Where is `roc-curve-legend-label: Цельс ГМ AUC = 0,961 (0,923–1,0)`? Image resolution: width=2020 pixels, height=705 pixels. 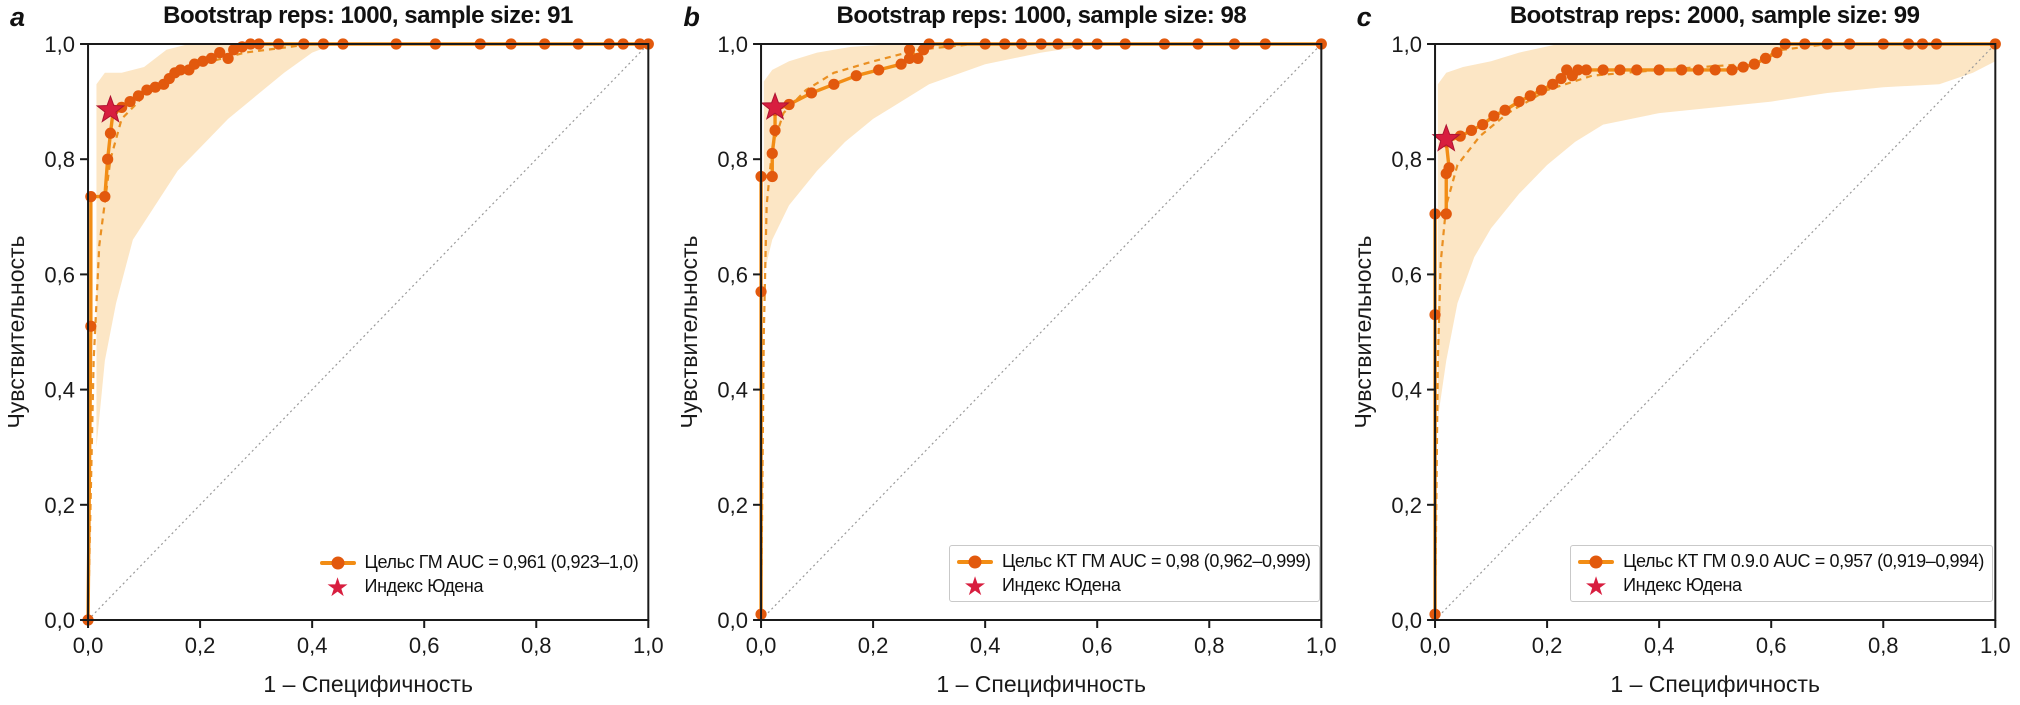 roc-curve-legend-label: Цельс ГМ AUC = 0,961 (0,923–1,0) is located at coordinates (501, 562).